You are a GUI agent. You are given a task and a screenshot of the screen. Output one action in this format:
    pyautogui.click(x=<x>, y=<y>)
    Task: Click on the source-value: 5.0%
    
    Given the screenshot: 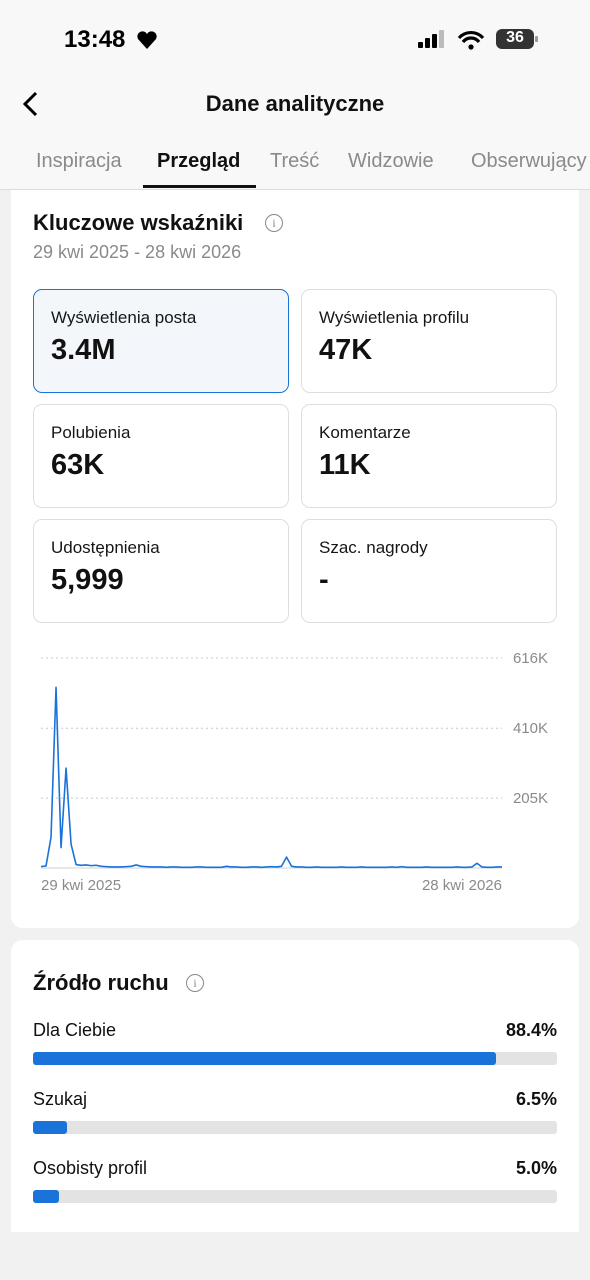 What is the action you would take?
    pyautogui.click(x=536, y=1168)
    